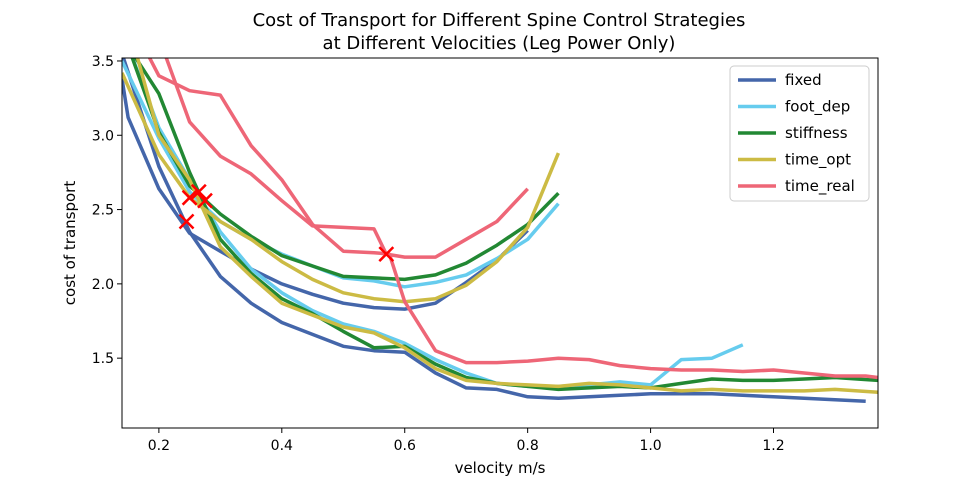  I want to click on legend-label: stiffness, so click(816, 133).